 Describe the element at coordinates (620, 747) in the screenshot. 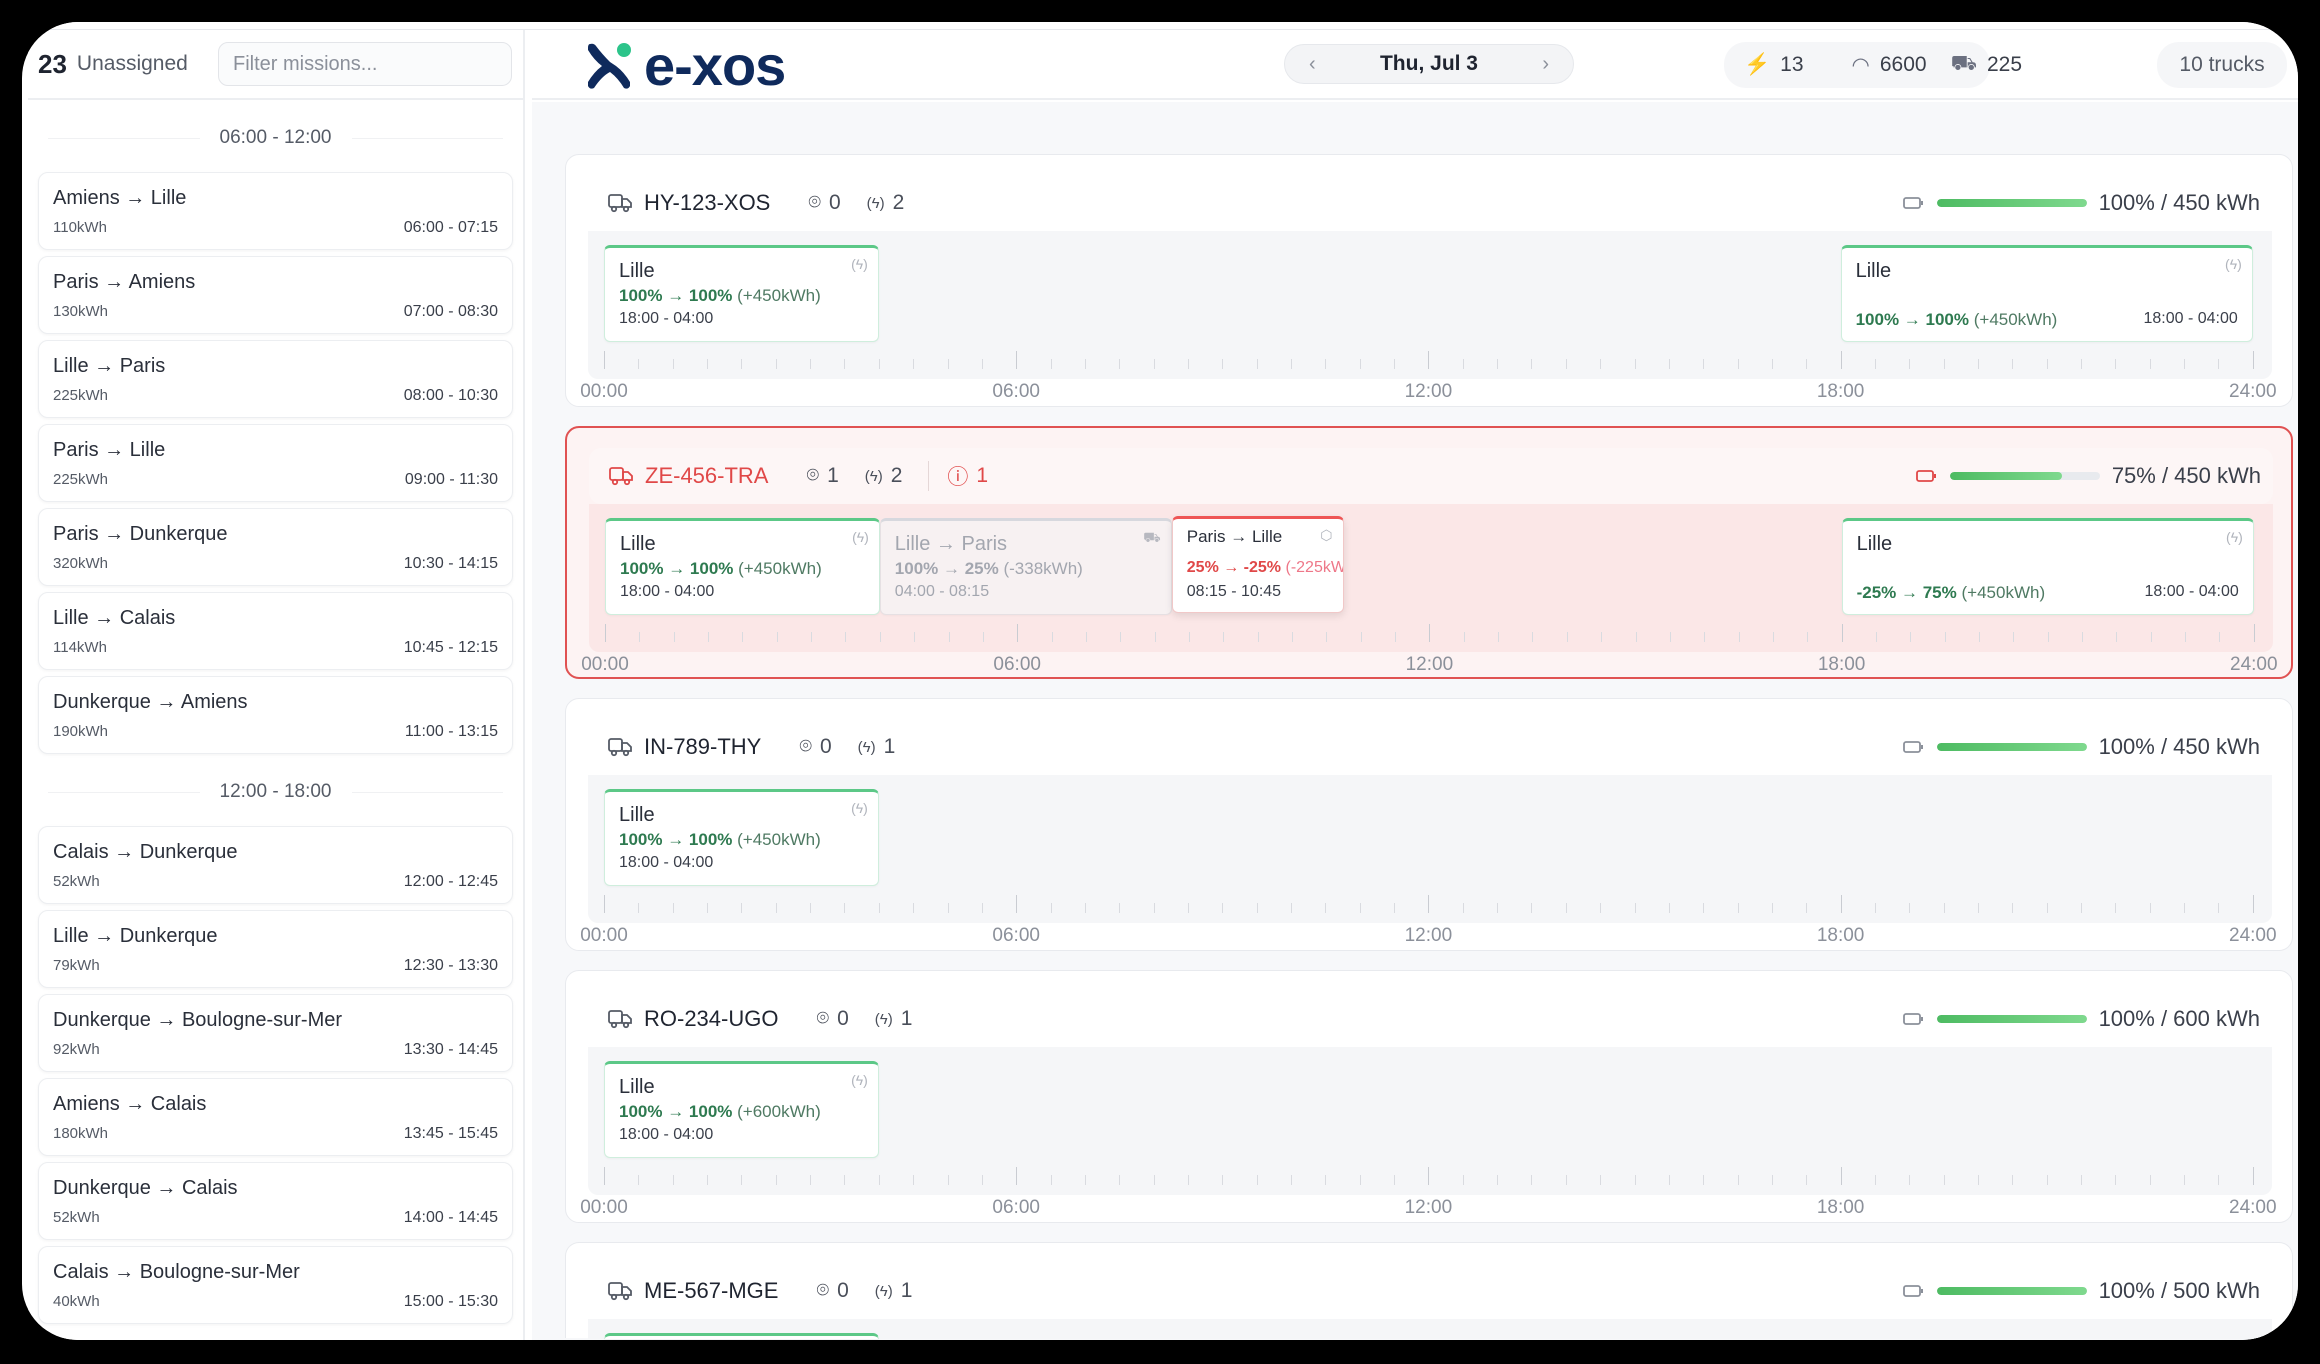

I see `truck-icon` at that location.